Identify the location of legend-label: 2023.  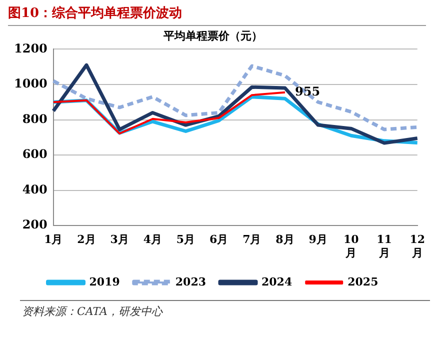
(190, 281).